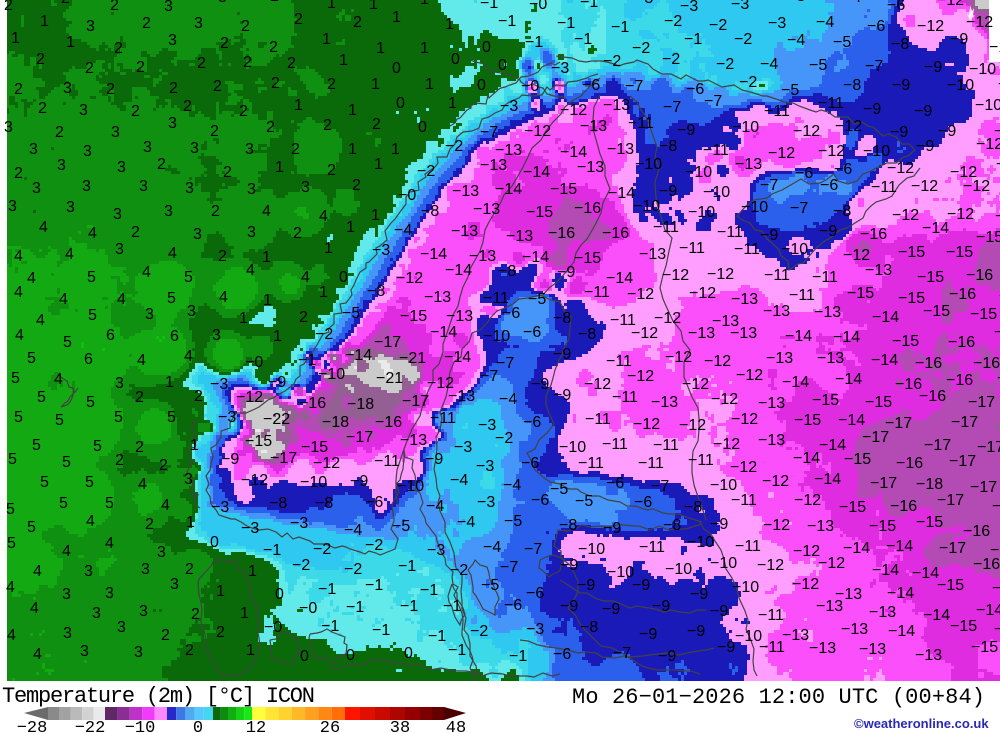  What do you see at coordinates (456, 726) in the screenshot?
I see `svg-text: 48` at bounding box center [456, 726].